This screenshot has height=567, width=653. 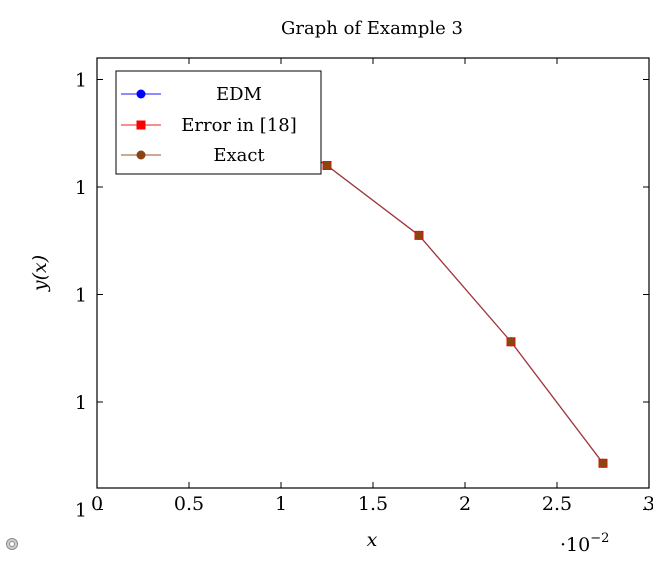 I want to click on x-scale-note: ·10−2, so click(x=584, y=543).